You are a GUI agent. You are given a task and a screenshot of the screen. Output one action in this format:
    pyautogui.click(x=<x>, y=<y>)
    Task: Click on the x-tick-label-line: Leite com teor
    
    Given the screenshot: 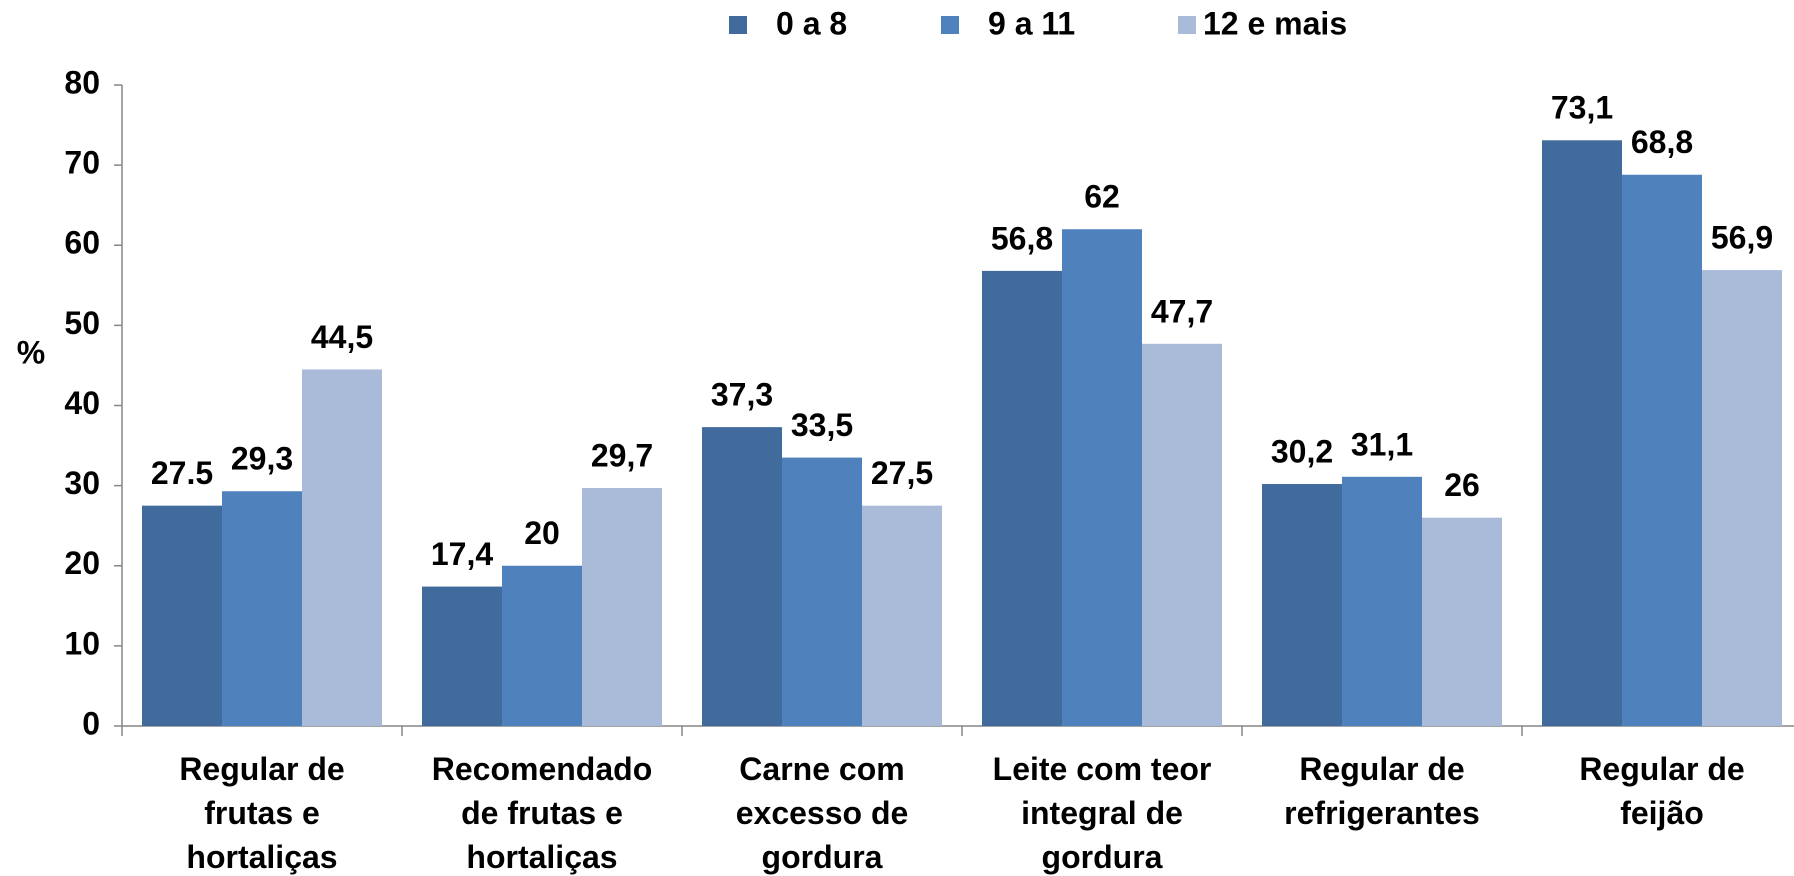 What is the action you would take?
    pyautogui.click(x=1102, y=769)
    